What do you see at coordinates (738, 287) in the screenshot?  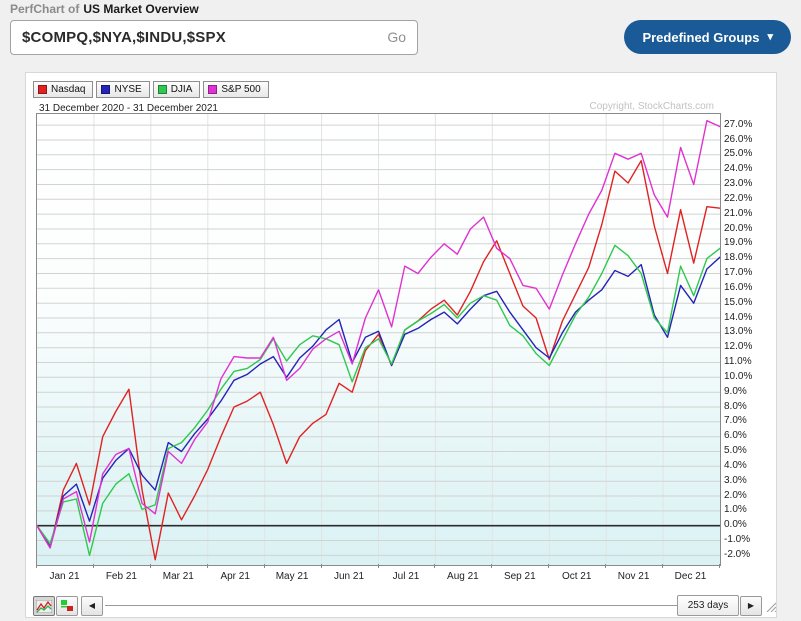 I see `y-tick-label: 16.0%` at bounding box center [738, 287].